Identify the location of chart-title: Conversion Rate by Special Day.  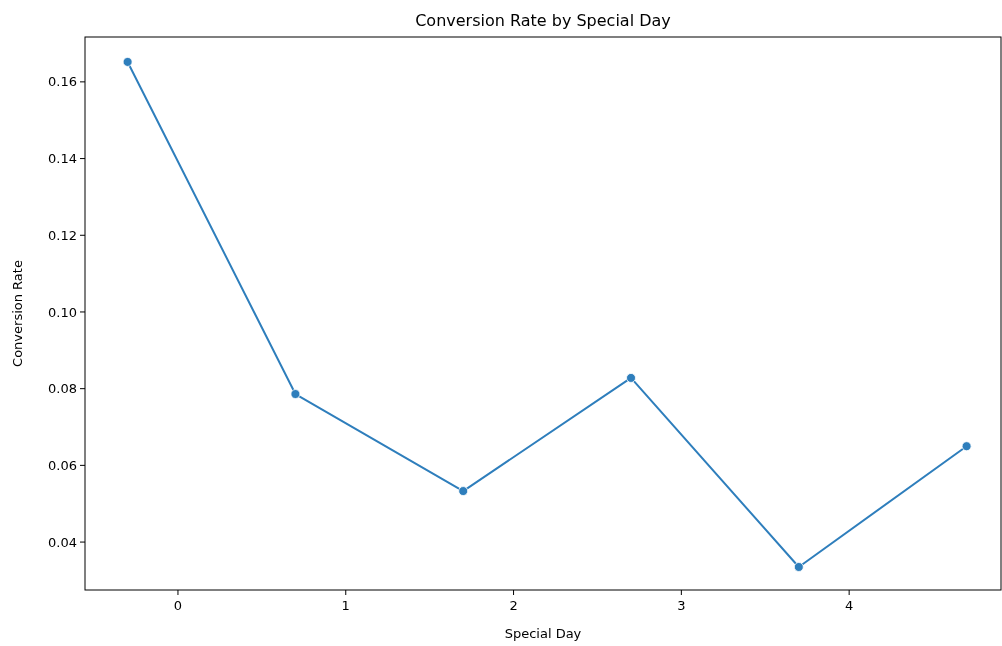
(543, 20).